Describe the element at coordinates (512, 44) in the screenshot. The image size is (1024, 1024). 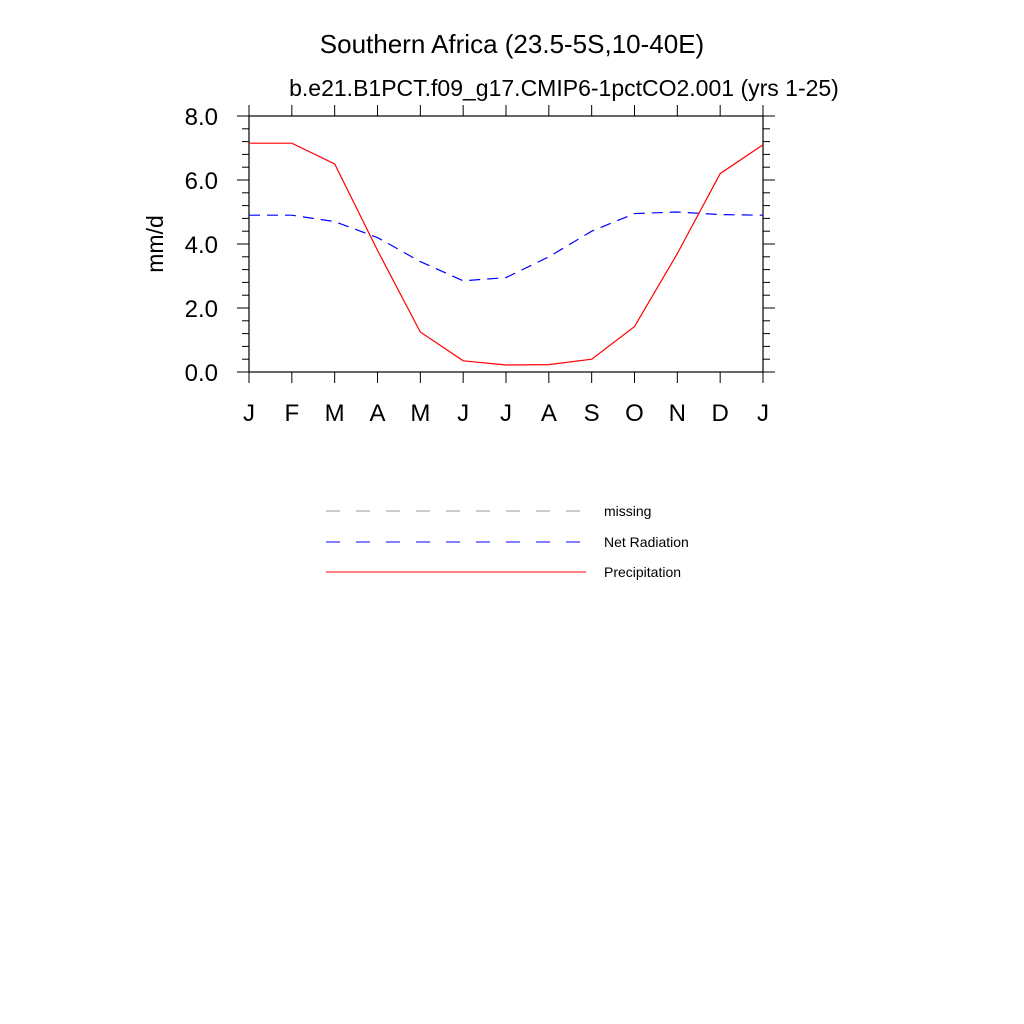
I see `chart-title: Southern Africa (23.5-5S,10-40E)` at that location.